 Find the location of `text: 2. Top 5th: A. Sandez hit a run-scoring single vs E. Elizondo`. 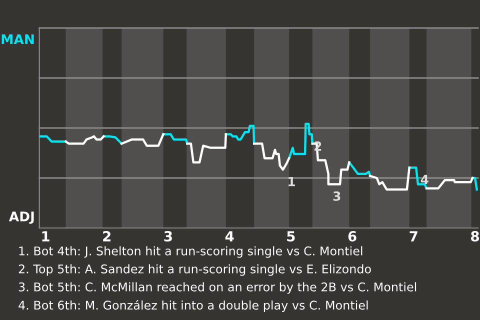

text: 2. Top 5th: A. Sandez hit a run-scoring single vs E. Elizondo is located at coordinates (194, 270).